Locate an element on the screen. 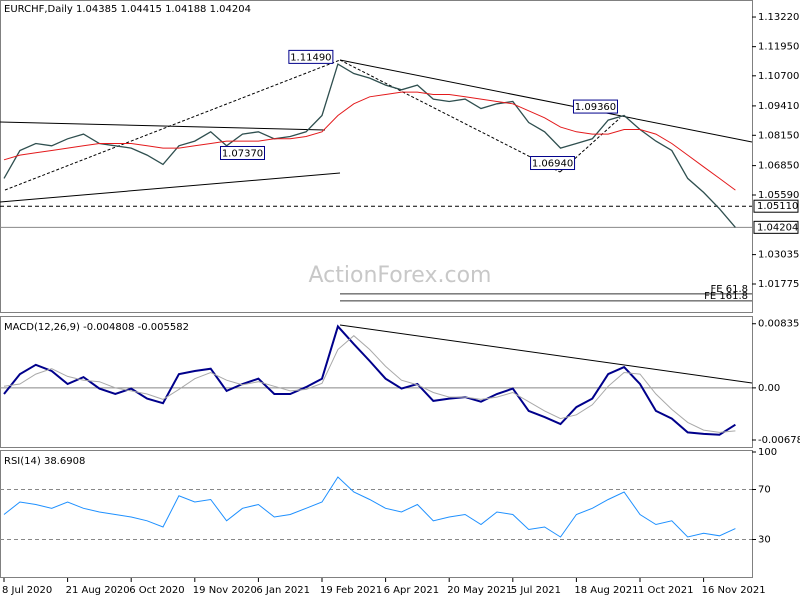 This screenshot has height=600, width=800. annotation-label: 1.09360 is located at coordinates (595, 107).